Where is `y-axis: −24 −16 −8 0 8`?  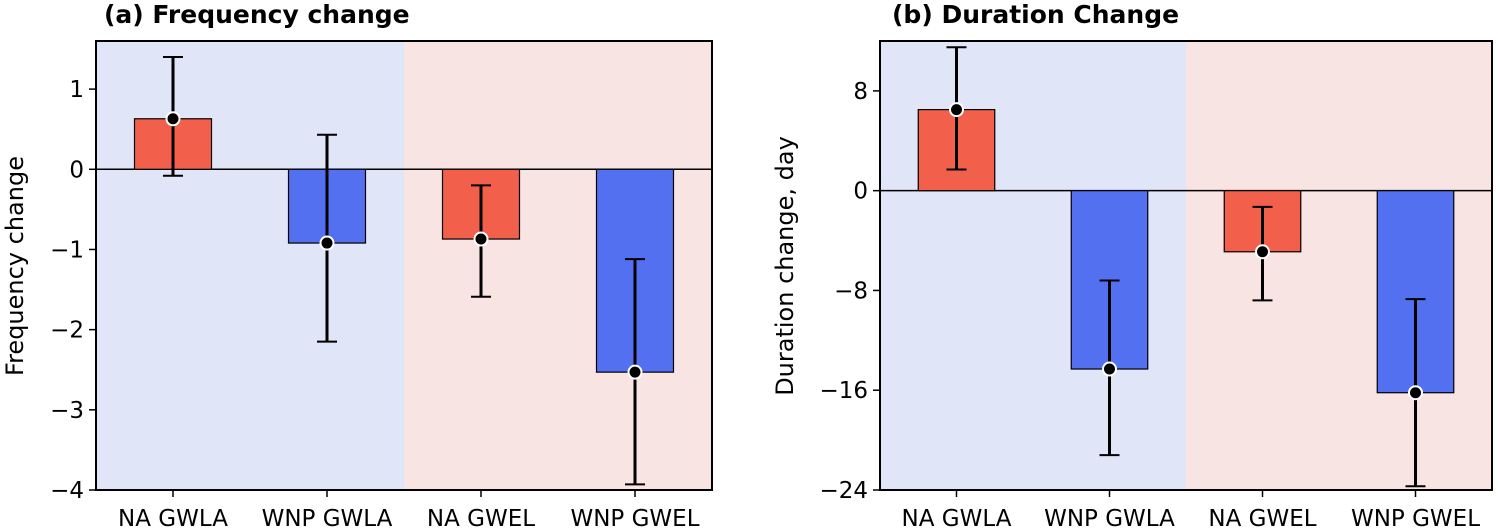 y-axis: −24 −16 −8 0 8 is located at coordinates (849, 291).